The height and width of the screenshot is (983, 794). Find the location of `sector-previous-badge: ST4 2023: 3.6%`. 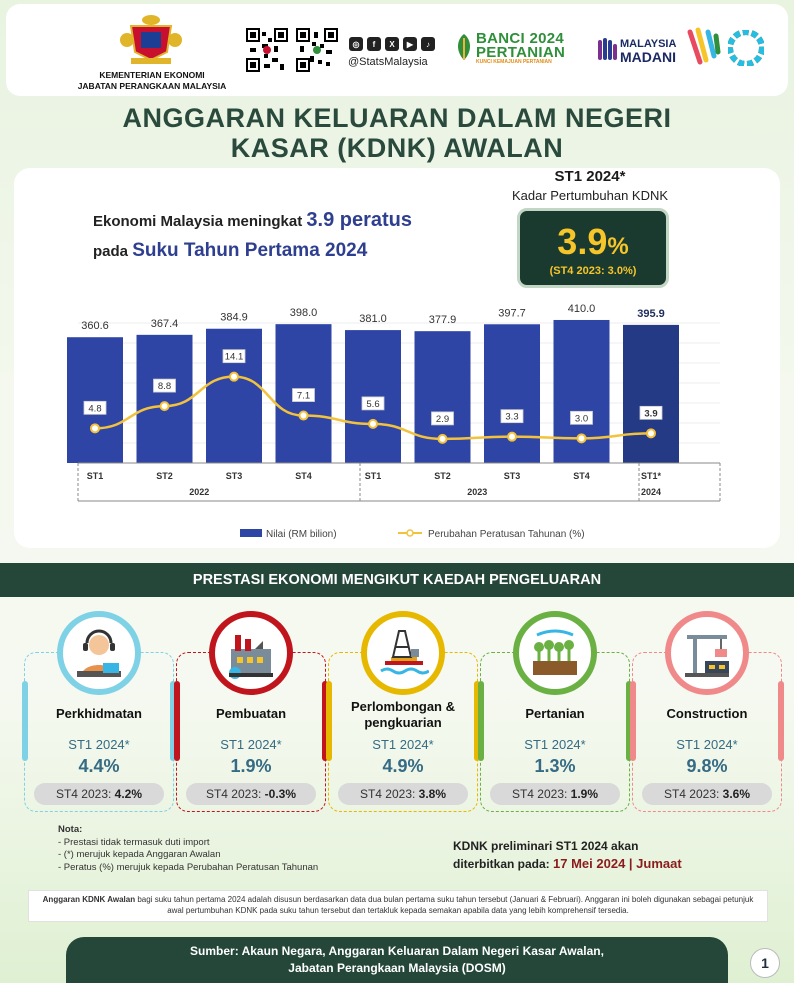

sector-previous-badge: ST4 2023: 3.6% is located at coordinates (707, 794).